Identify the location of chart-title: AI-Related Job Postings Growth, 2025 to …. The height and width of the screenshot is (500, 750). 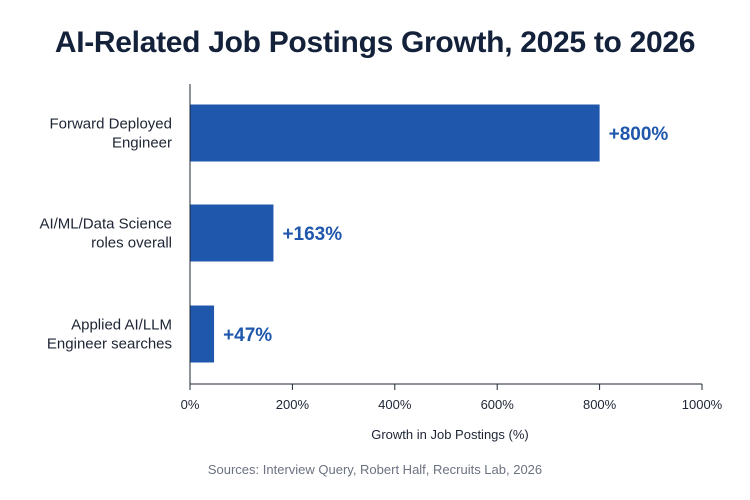
(375, 42).